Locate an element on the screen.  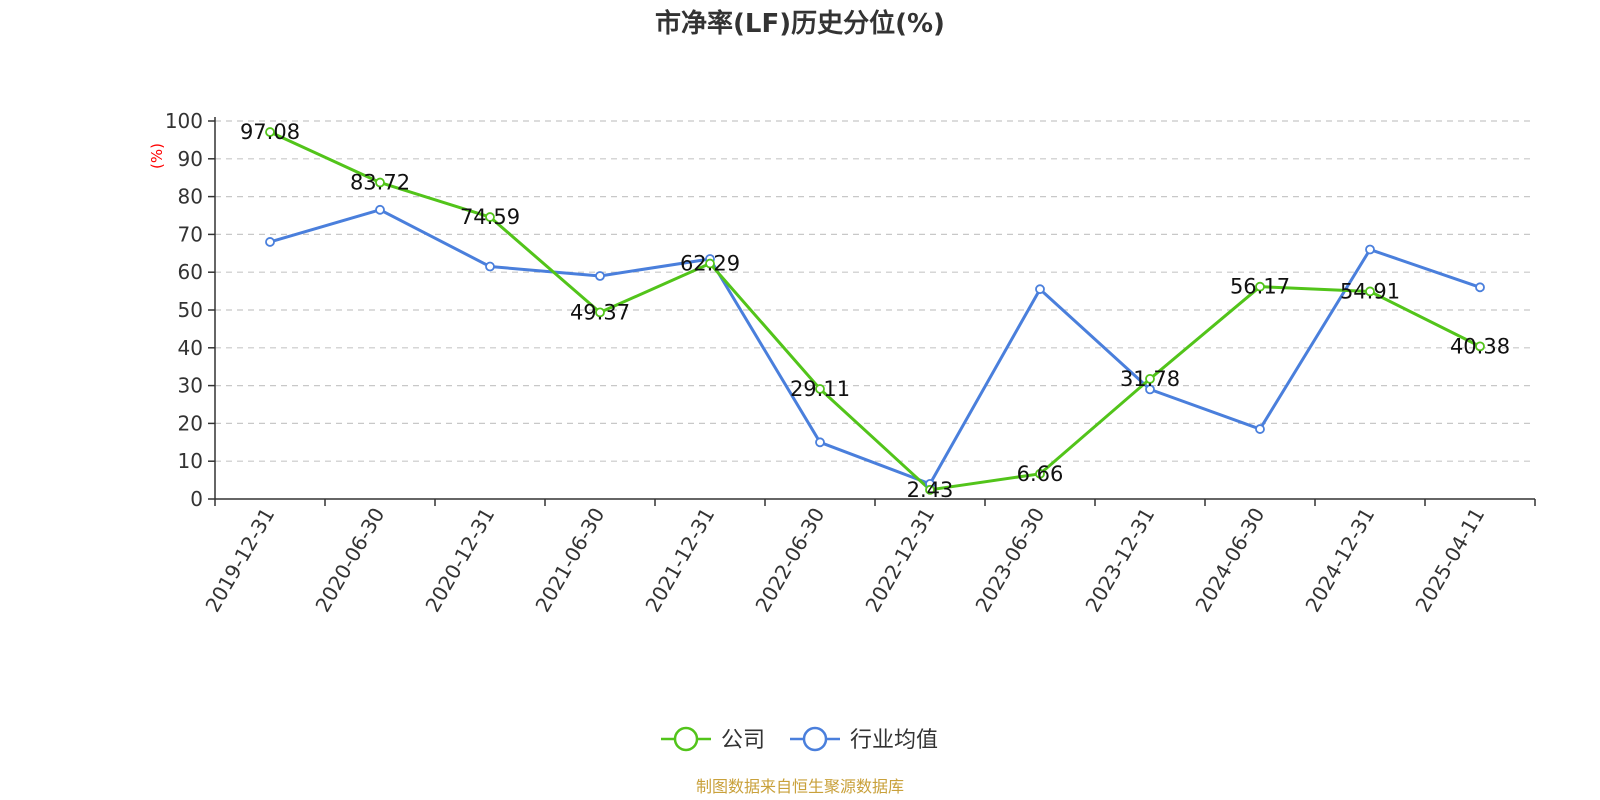
data-label: 74.59 is located at coordinates (490, 217).